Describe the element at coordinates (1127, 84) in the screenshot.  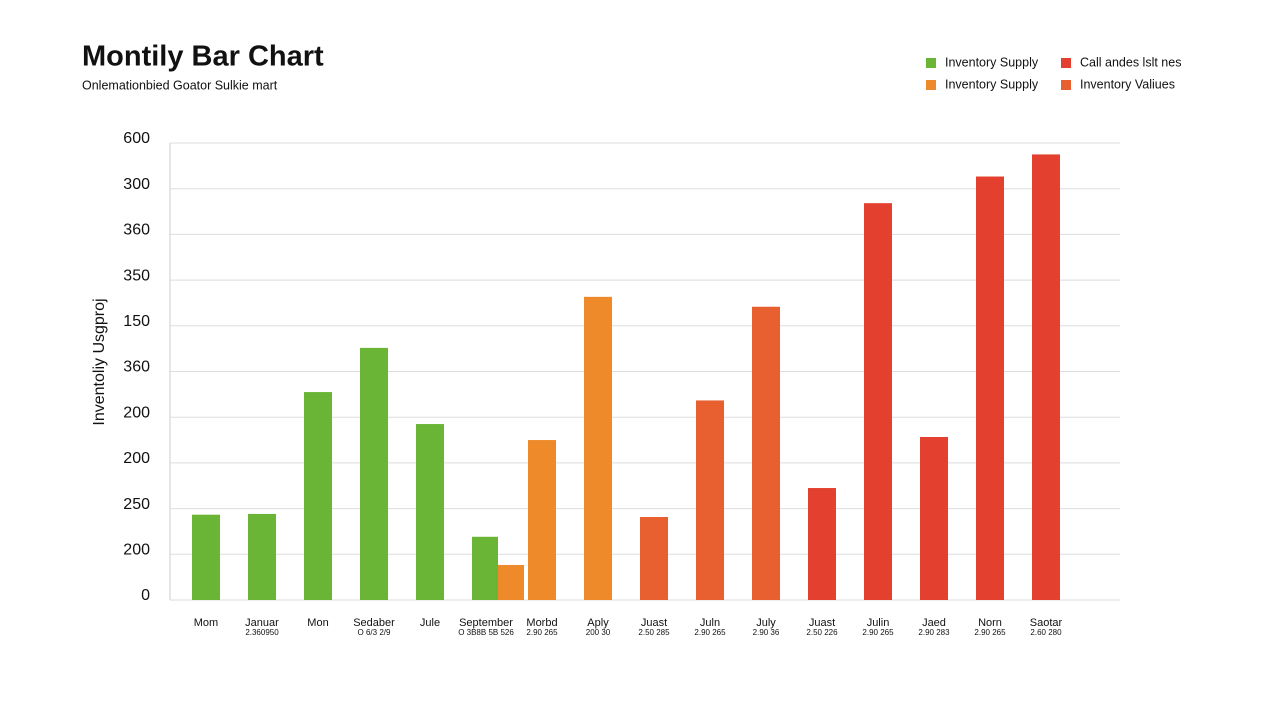
I see `legend-label: Inventory Valiues` at that location.